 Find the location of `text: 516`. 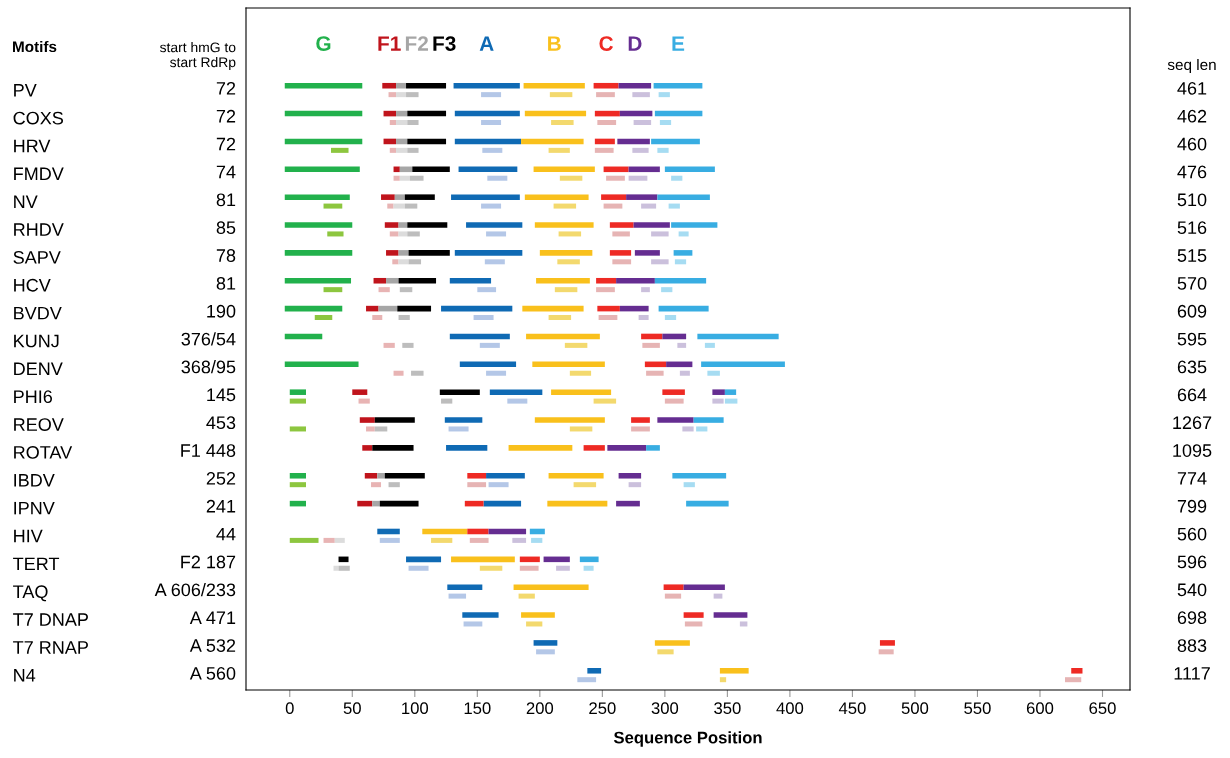

text: 516 is located at coordinates (1192, 228).